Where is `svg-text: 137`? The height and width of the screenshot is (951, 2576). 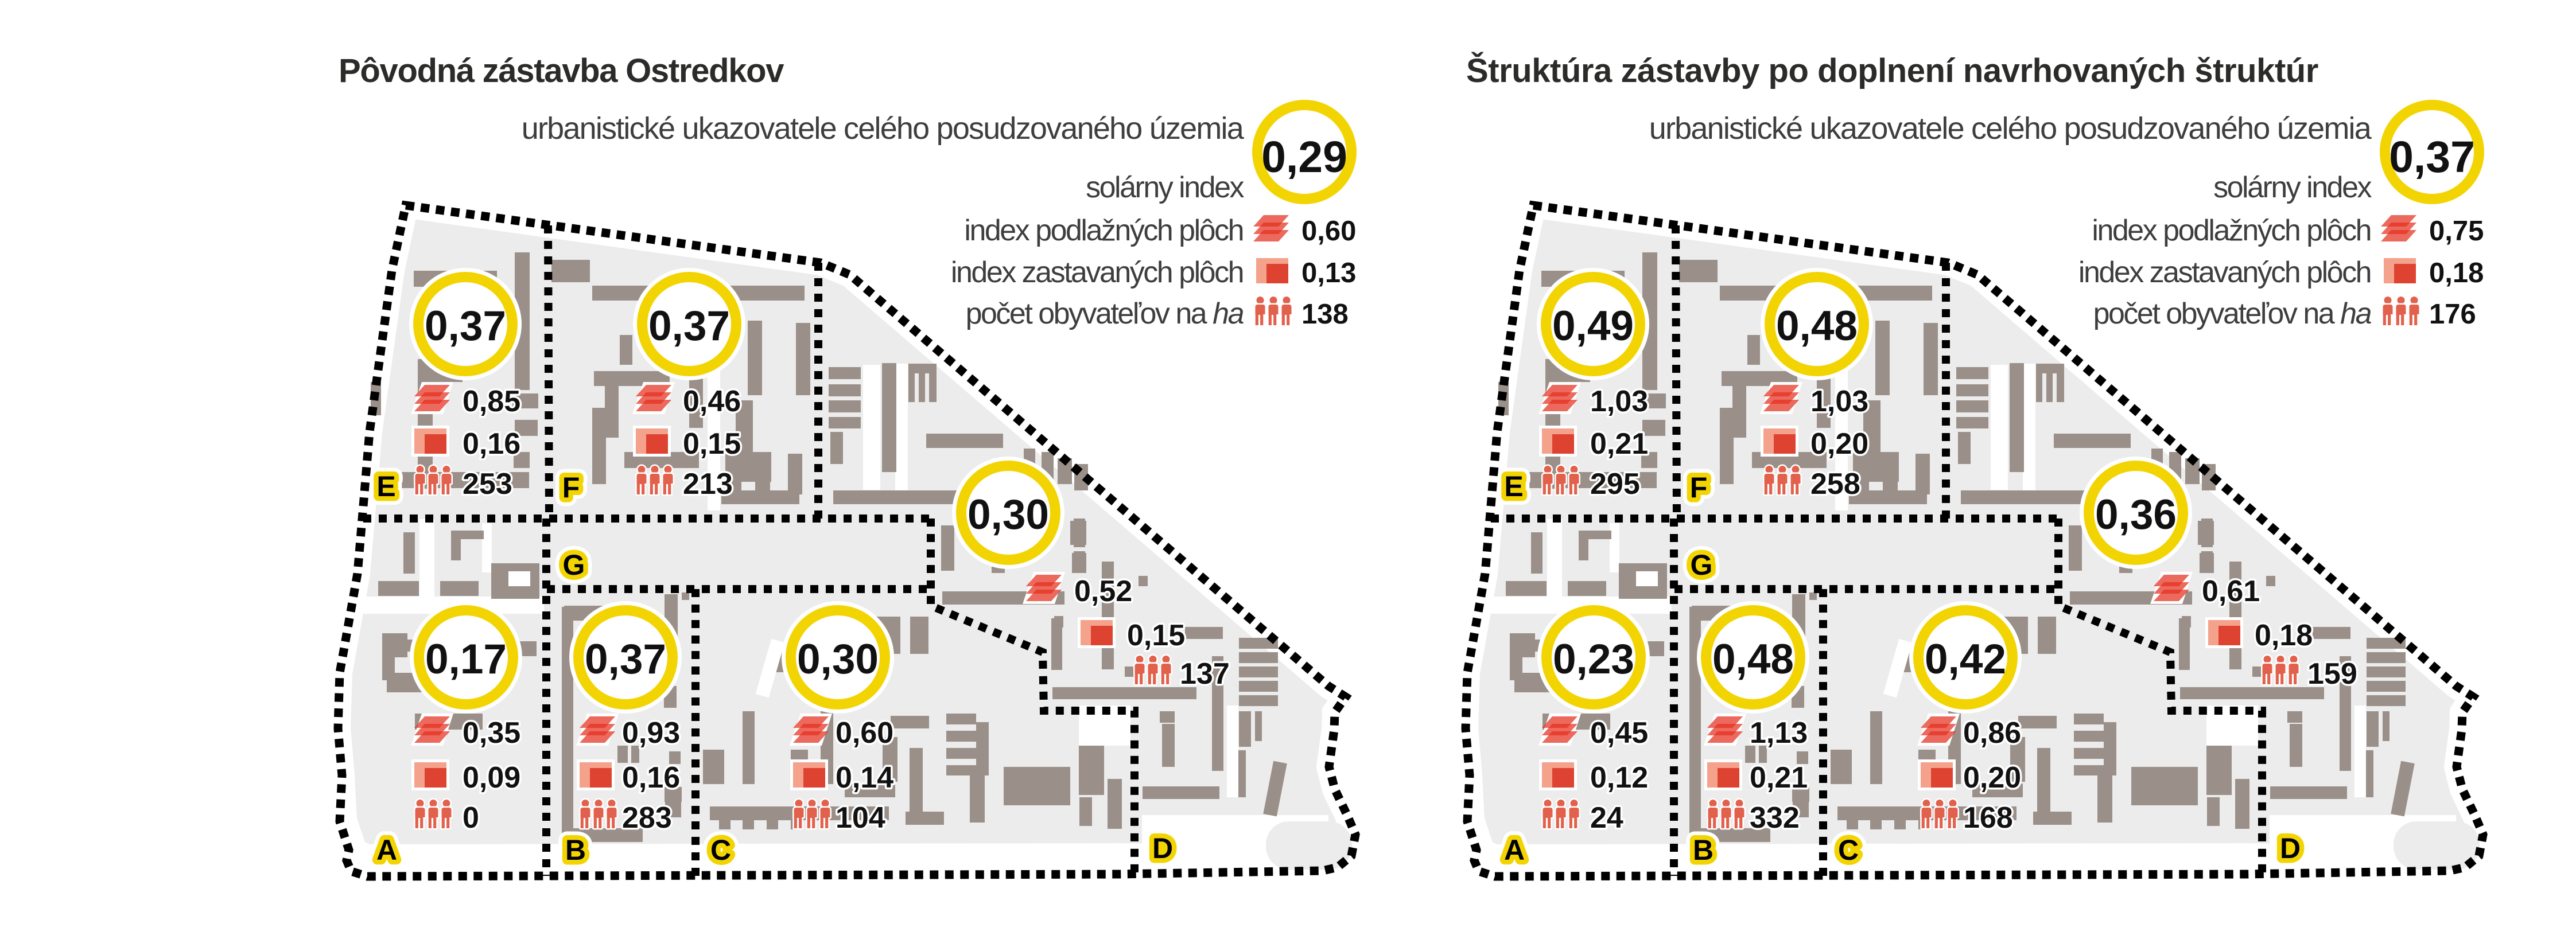
svg-text: 137 is located at coordinates (1205, 674).